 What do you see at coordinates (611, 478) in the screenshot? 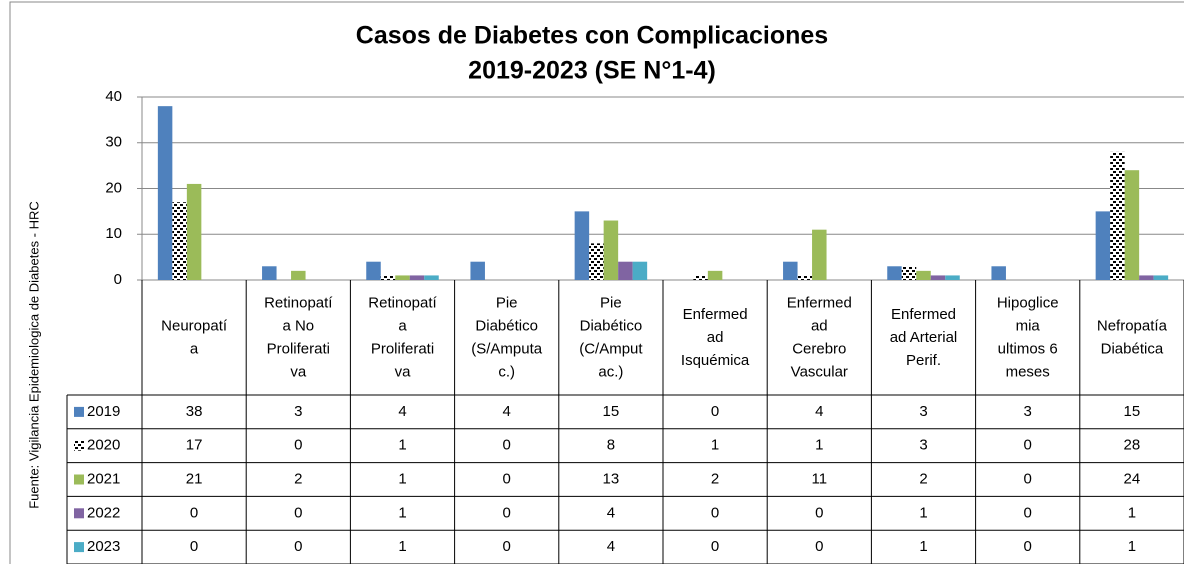
I see `table-value: 13` at bounding box center [611, 478].